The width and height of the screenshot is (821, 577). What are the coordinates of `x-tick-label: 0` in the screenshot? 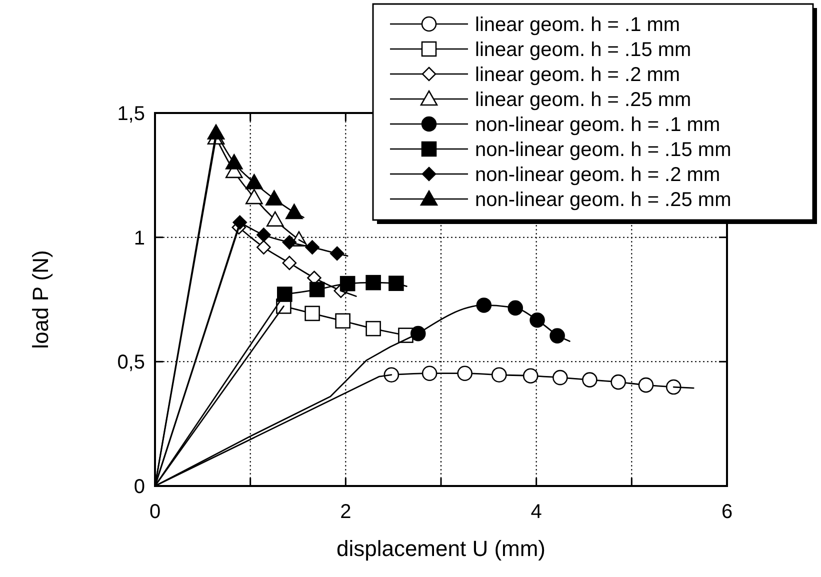 It's located at (155, 512).